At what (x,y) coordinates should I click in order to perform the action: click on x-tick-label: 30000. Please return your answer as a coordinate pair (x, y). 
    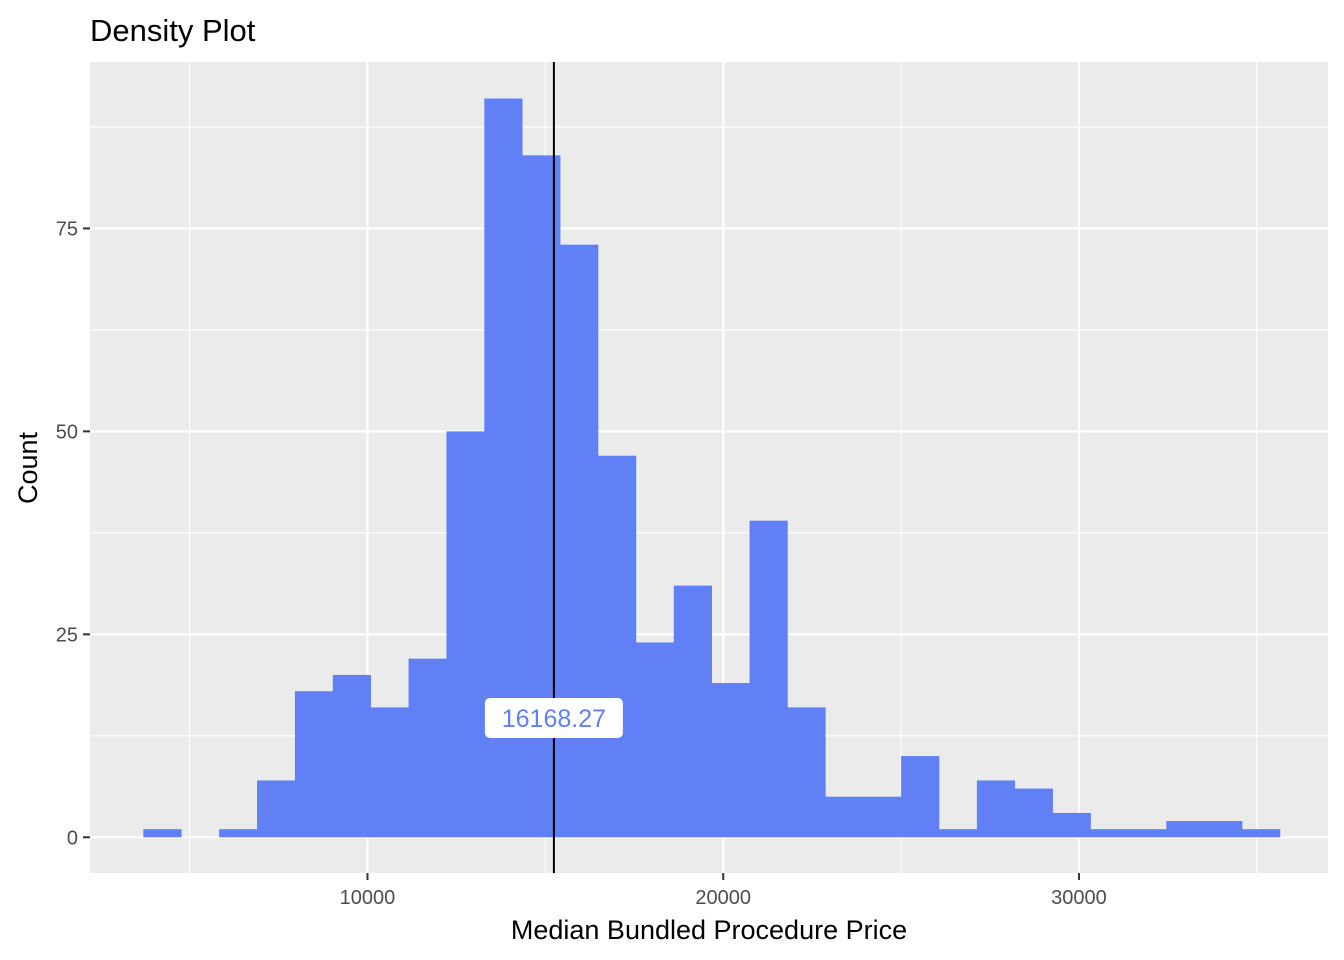
    Looking at the image, I should click on (1079, 898).